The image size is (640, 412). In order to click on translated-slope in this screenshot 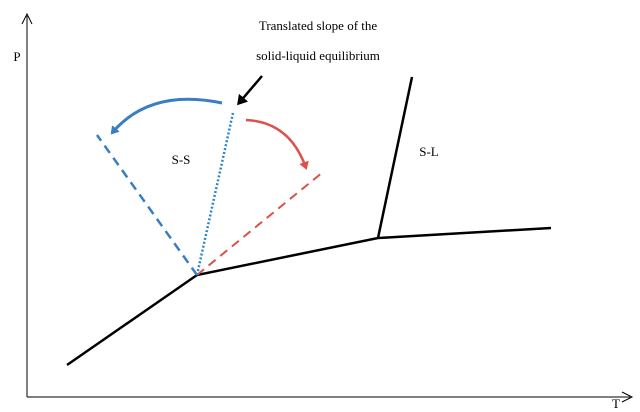, I will do `click(215, 194)`.